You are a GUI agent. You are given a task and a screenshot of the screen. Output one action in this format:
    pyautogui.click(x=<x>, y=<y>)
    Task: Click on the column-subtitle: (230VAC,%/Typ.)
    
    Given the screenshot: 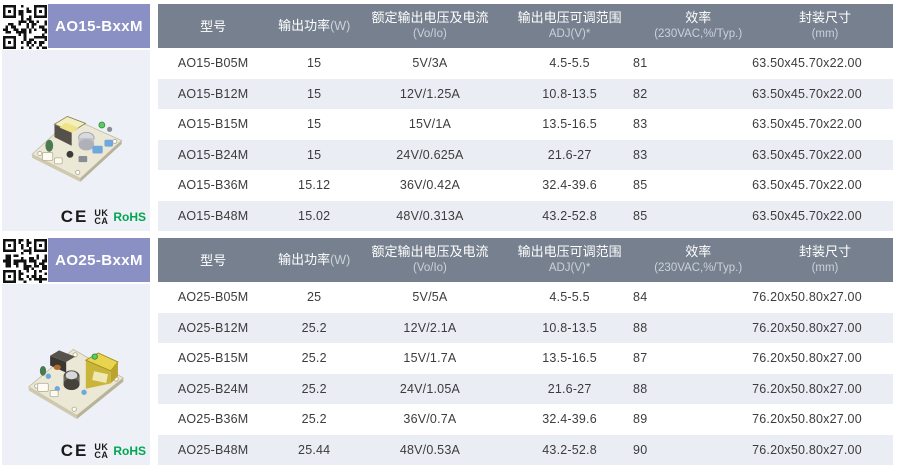 What is the action you would take?
    pyautogui.click(x=698, y=268)
    